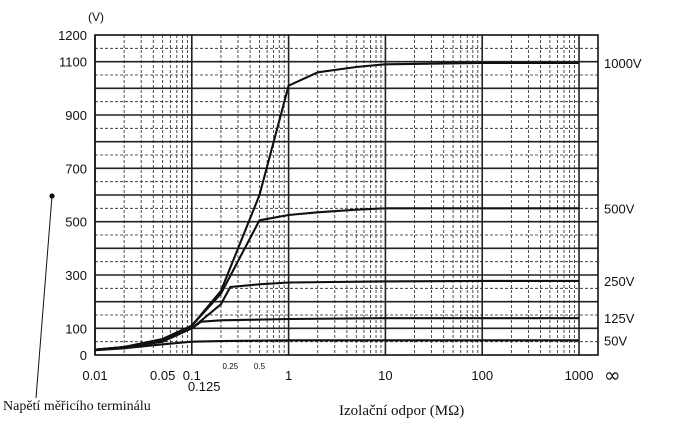  I want to click on series-line-50v, so click(336, 345).